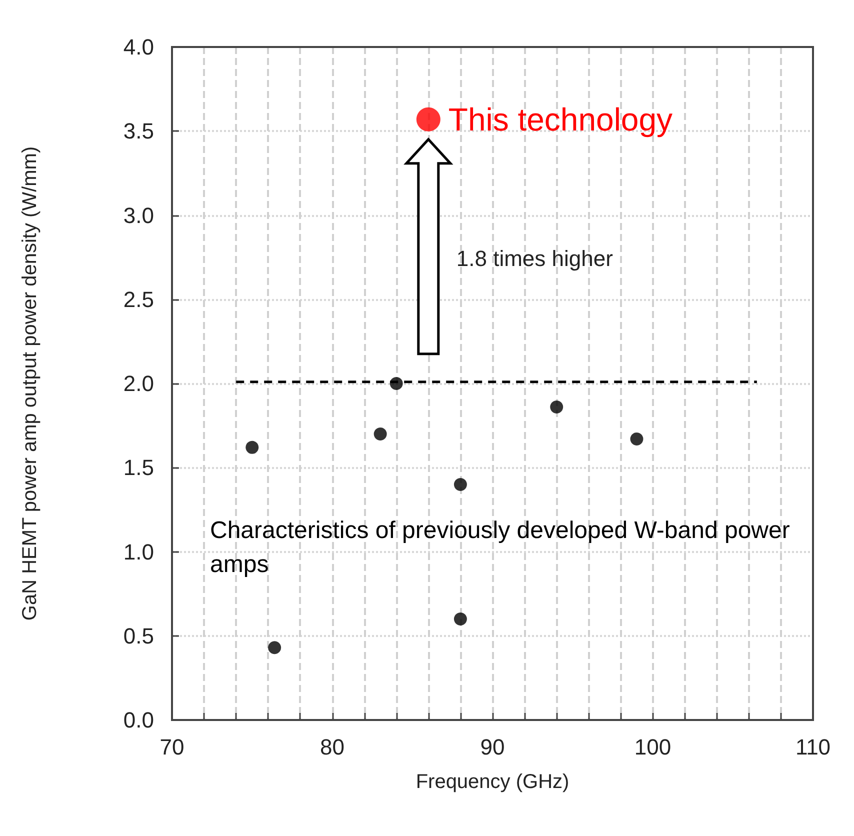  I want to click on y-tick-label: 1.0, so click(138, 551).